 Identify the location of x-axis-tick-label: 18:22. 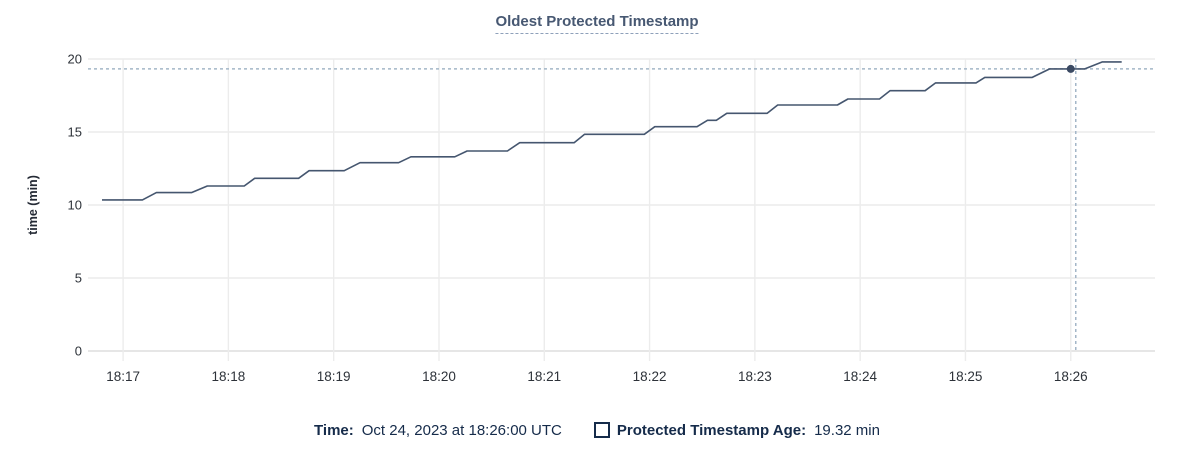
(650, 376).